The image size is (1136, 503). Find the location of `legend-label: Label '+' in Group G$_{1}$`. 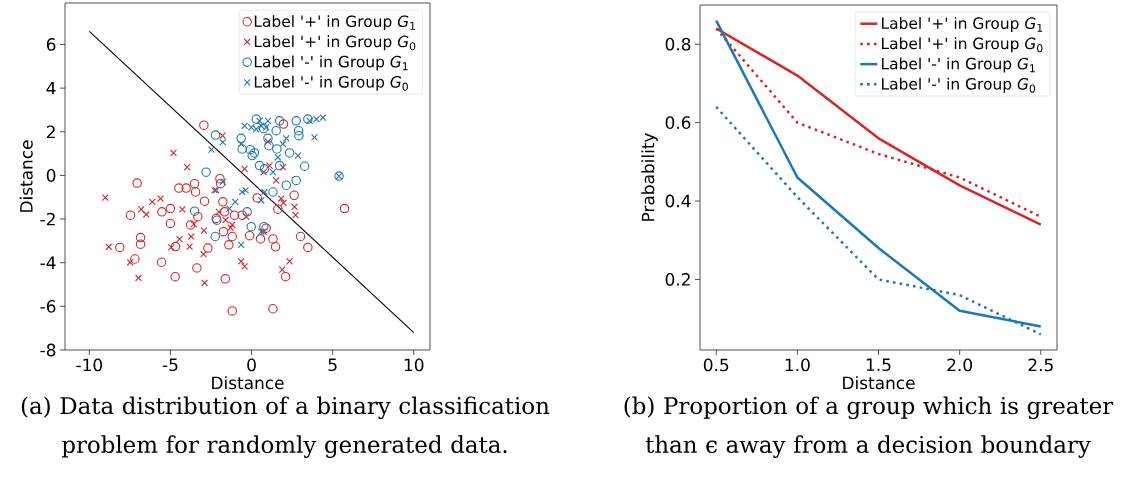

legend-label: Label '+' in Group G$_{1}$ is located at coordinates (962, 25).